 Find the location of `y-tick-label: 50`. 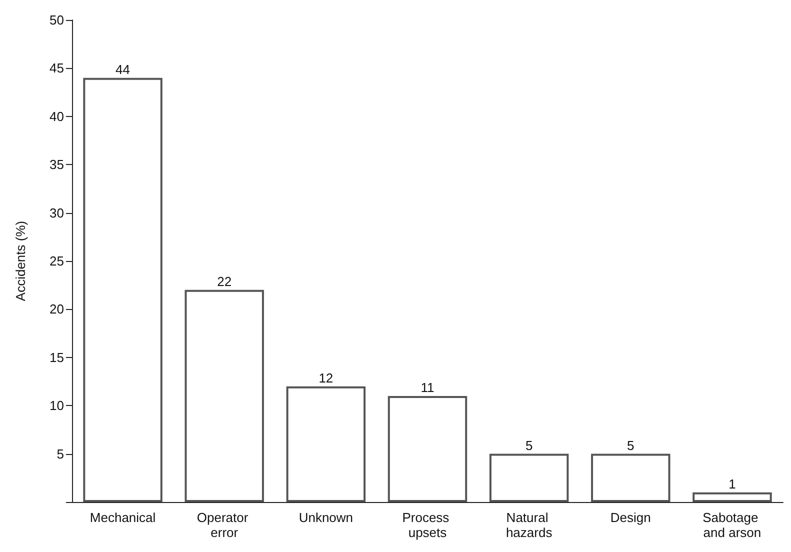

y-tick-label: 50 is located at coordinates (57, 20).